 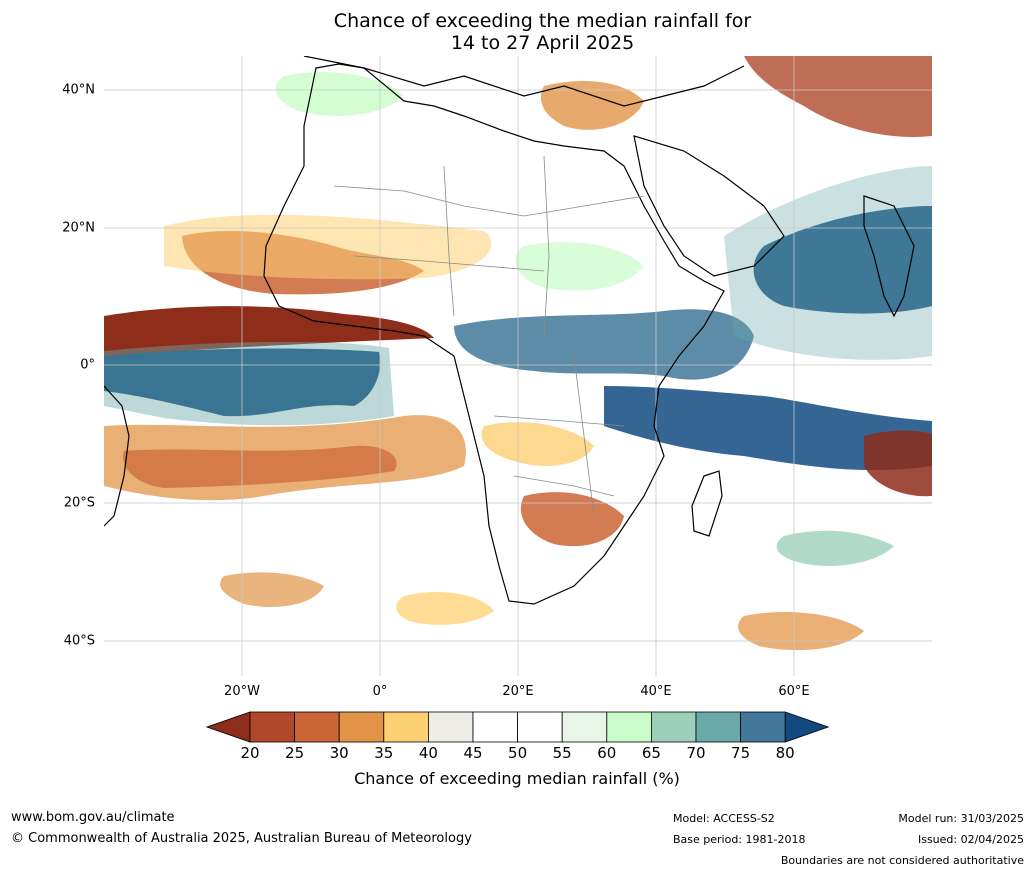 I want to click on wet-light-north, so click(x=339, y=94).